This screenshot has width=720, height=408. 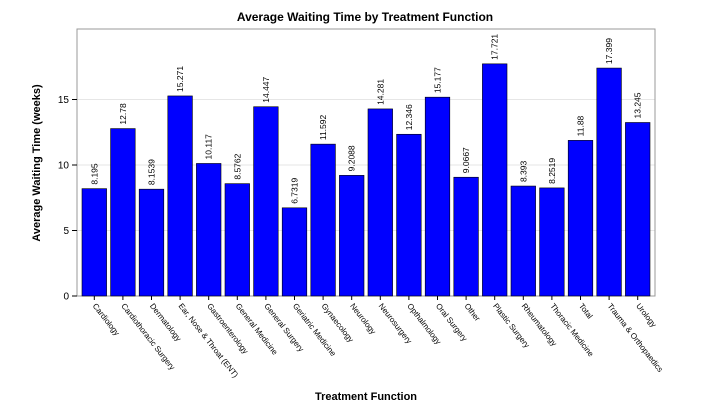 I want to click on x-tick-label: Trauma & Orthopaedics, so click(x=635, y=338).